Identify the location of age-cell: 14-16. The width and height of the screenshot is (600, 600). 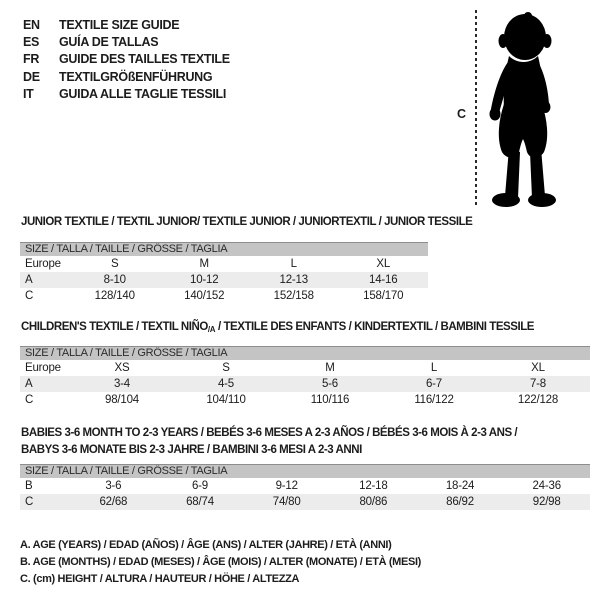
(383, 280).